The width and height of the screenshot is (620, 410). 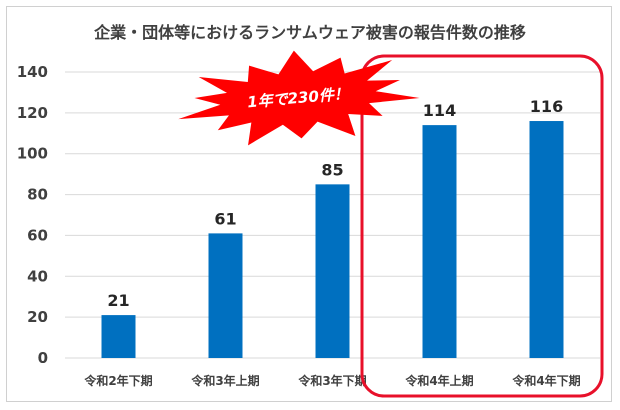 What do you see at coordinates (37, 317) in the screenshot?
I see `y-tick-label: 20` at bounding box center [37, 317].